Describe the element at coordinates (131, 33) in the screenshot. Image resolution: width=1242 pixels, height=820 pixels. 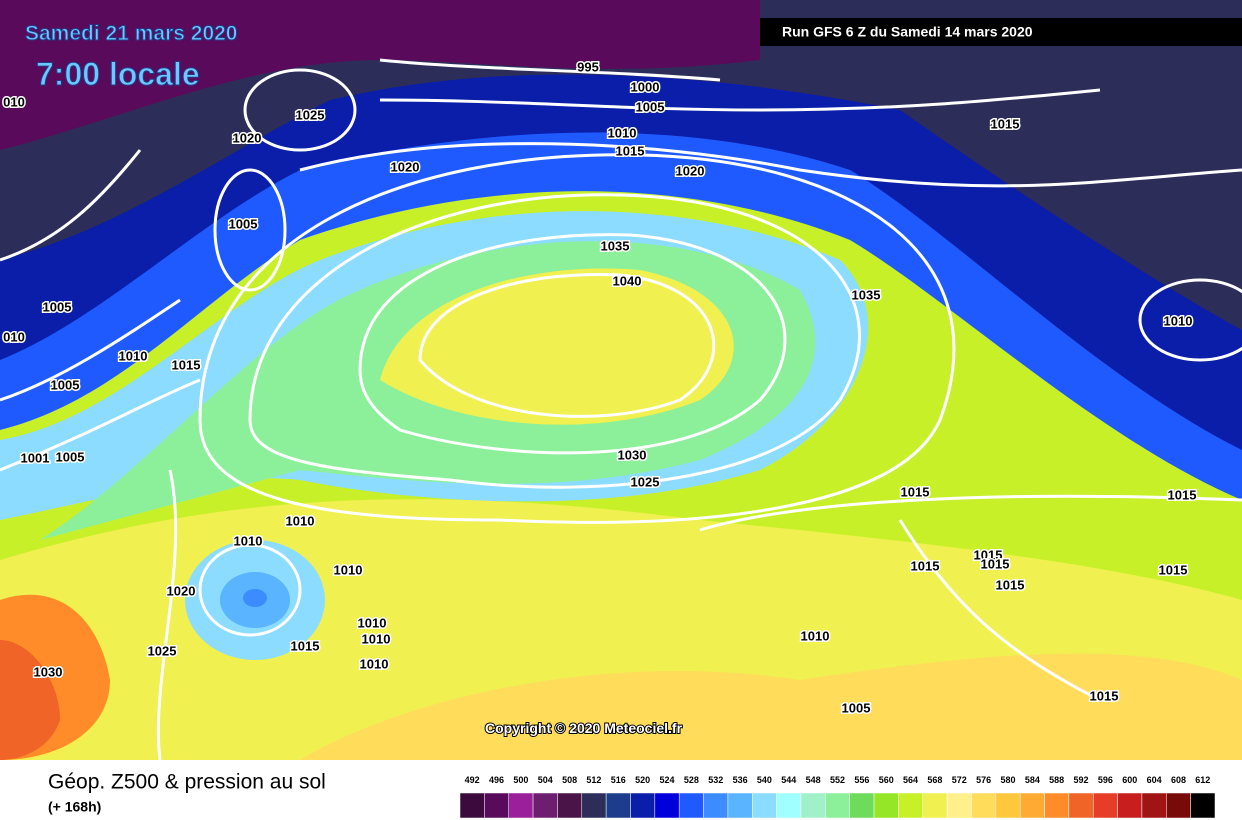
I see `date: Samedi 21 mars 2020` at that location.